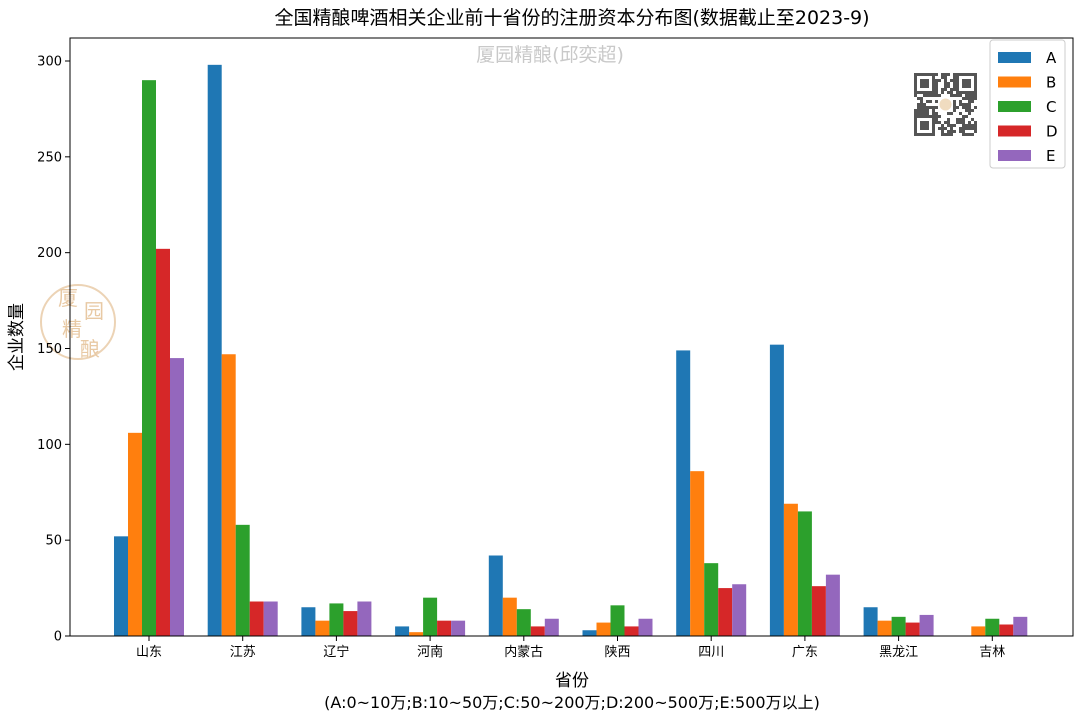  Describe the element at coordinates (430, 616) in the screenshot. I see `bar-C-河南` at that location.